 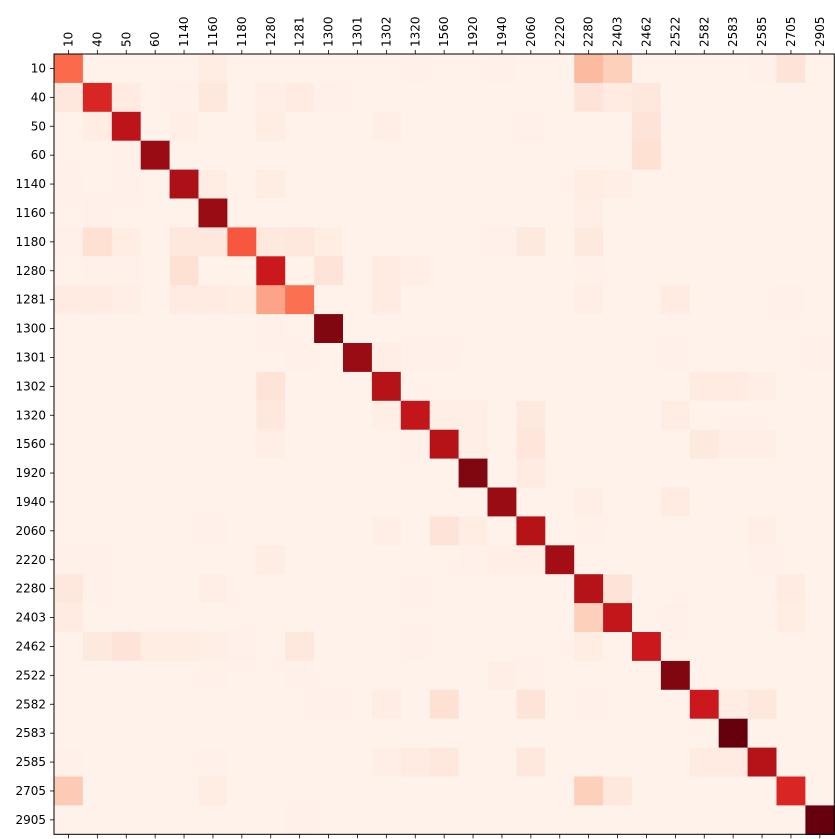 I want to click on y-tick-label: 1301, so click(x=30, y=357).